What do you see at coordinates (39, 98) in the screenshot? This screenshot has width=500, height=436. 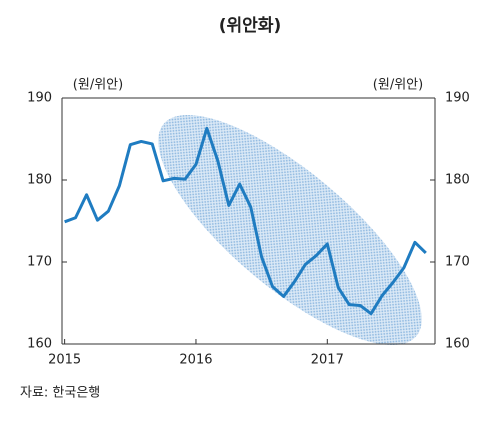 I see `y-tick-label: 190` at bounding box center [39, 98].